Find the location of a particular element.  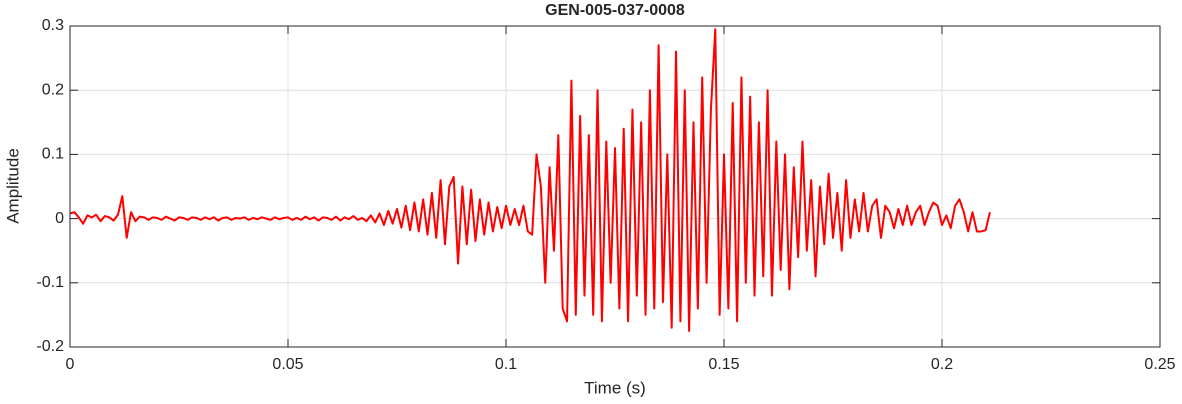

x-tick-label: 0.05 is located at coordinates (287, 364).